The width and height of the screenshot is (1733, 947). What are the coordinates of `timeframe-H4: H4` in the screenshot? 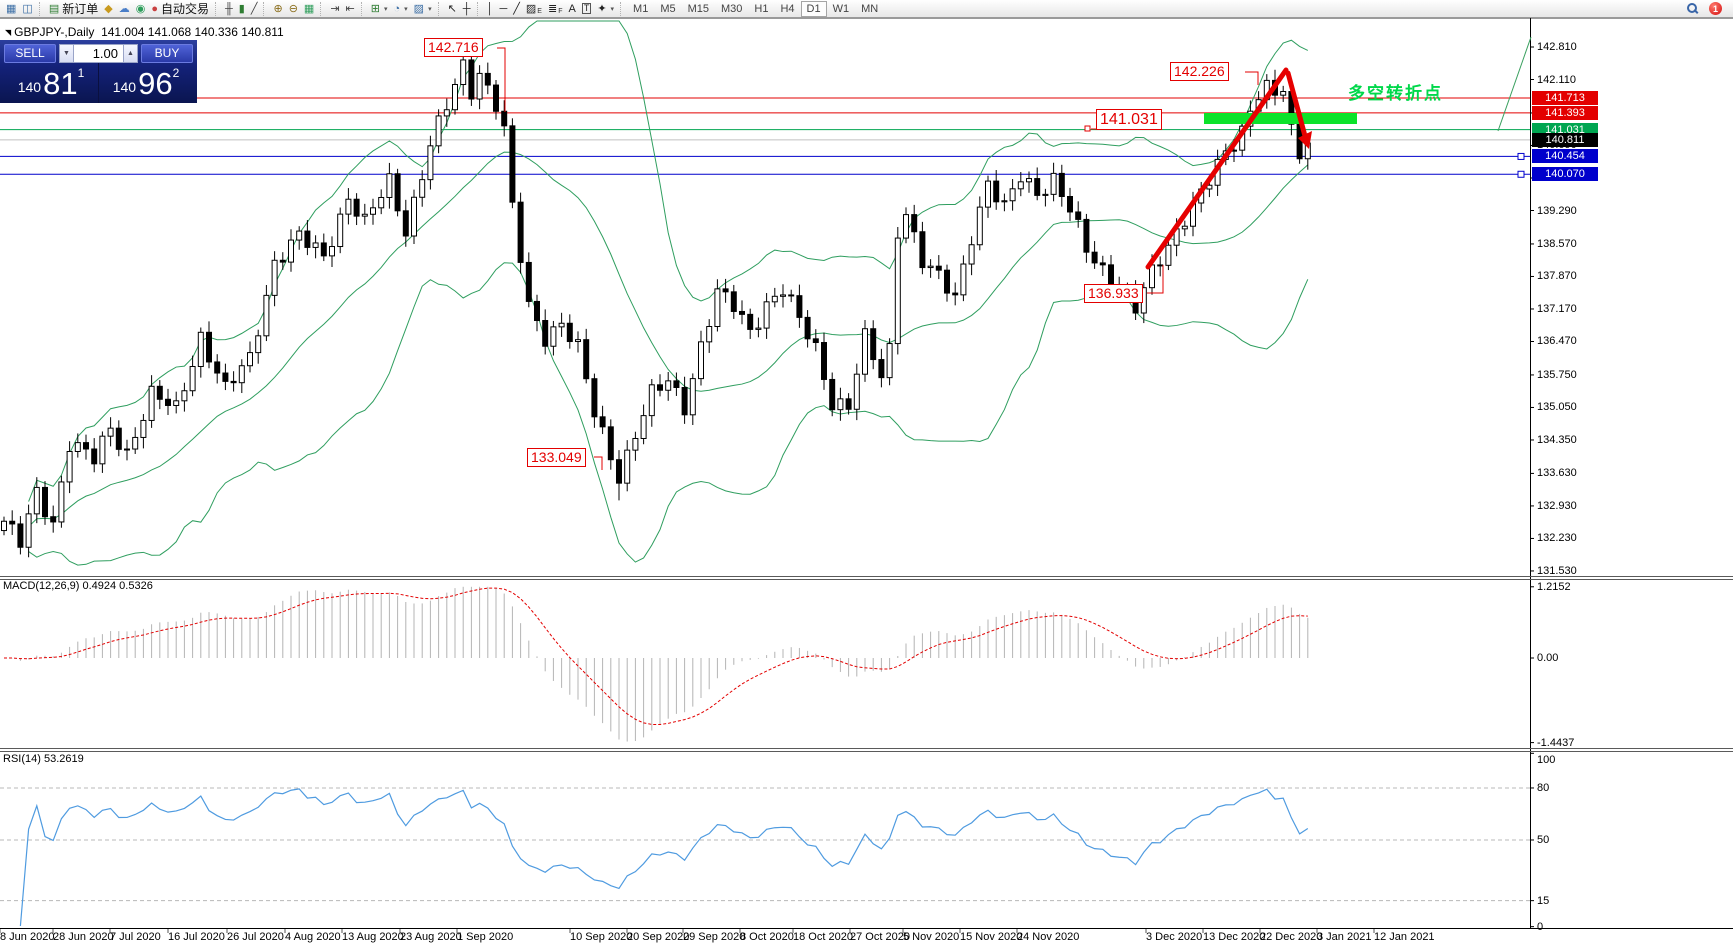 It's located at (787, 8).